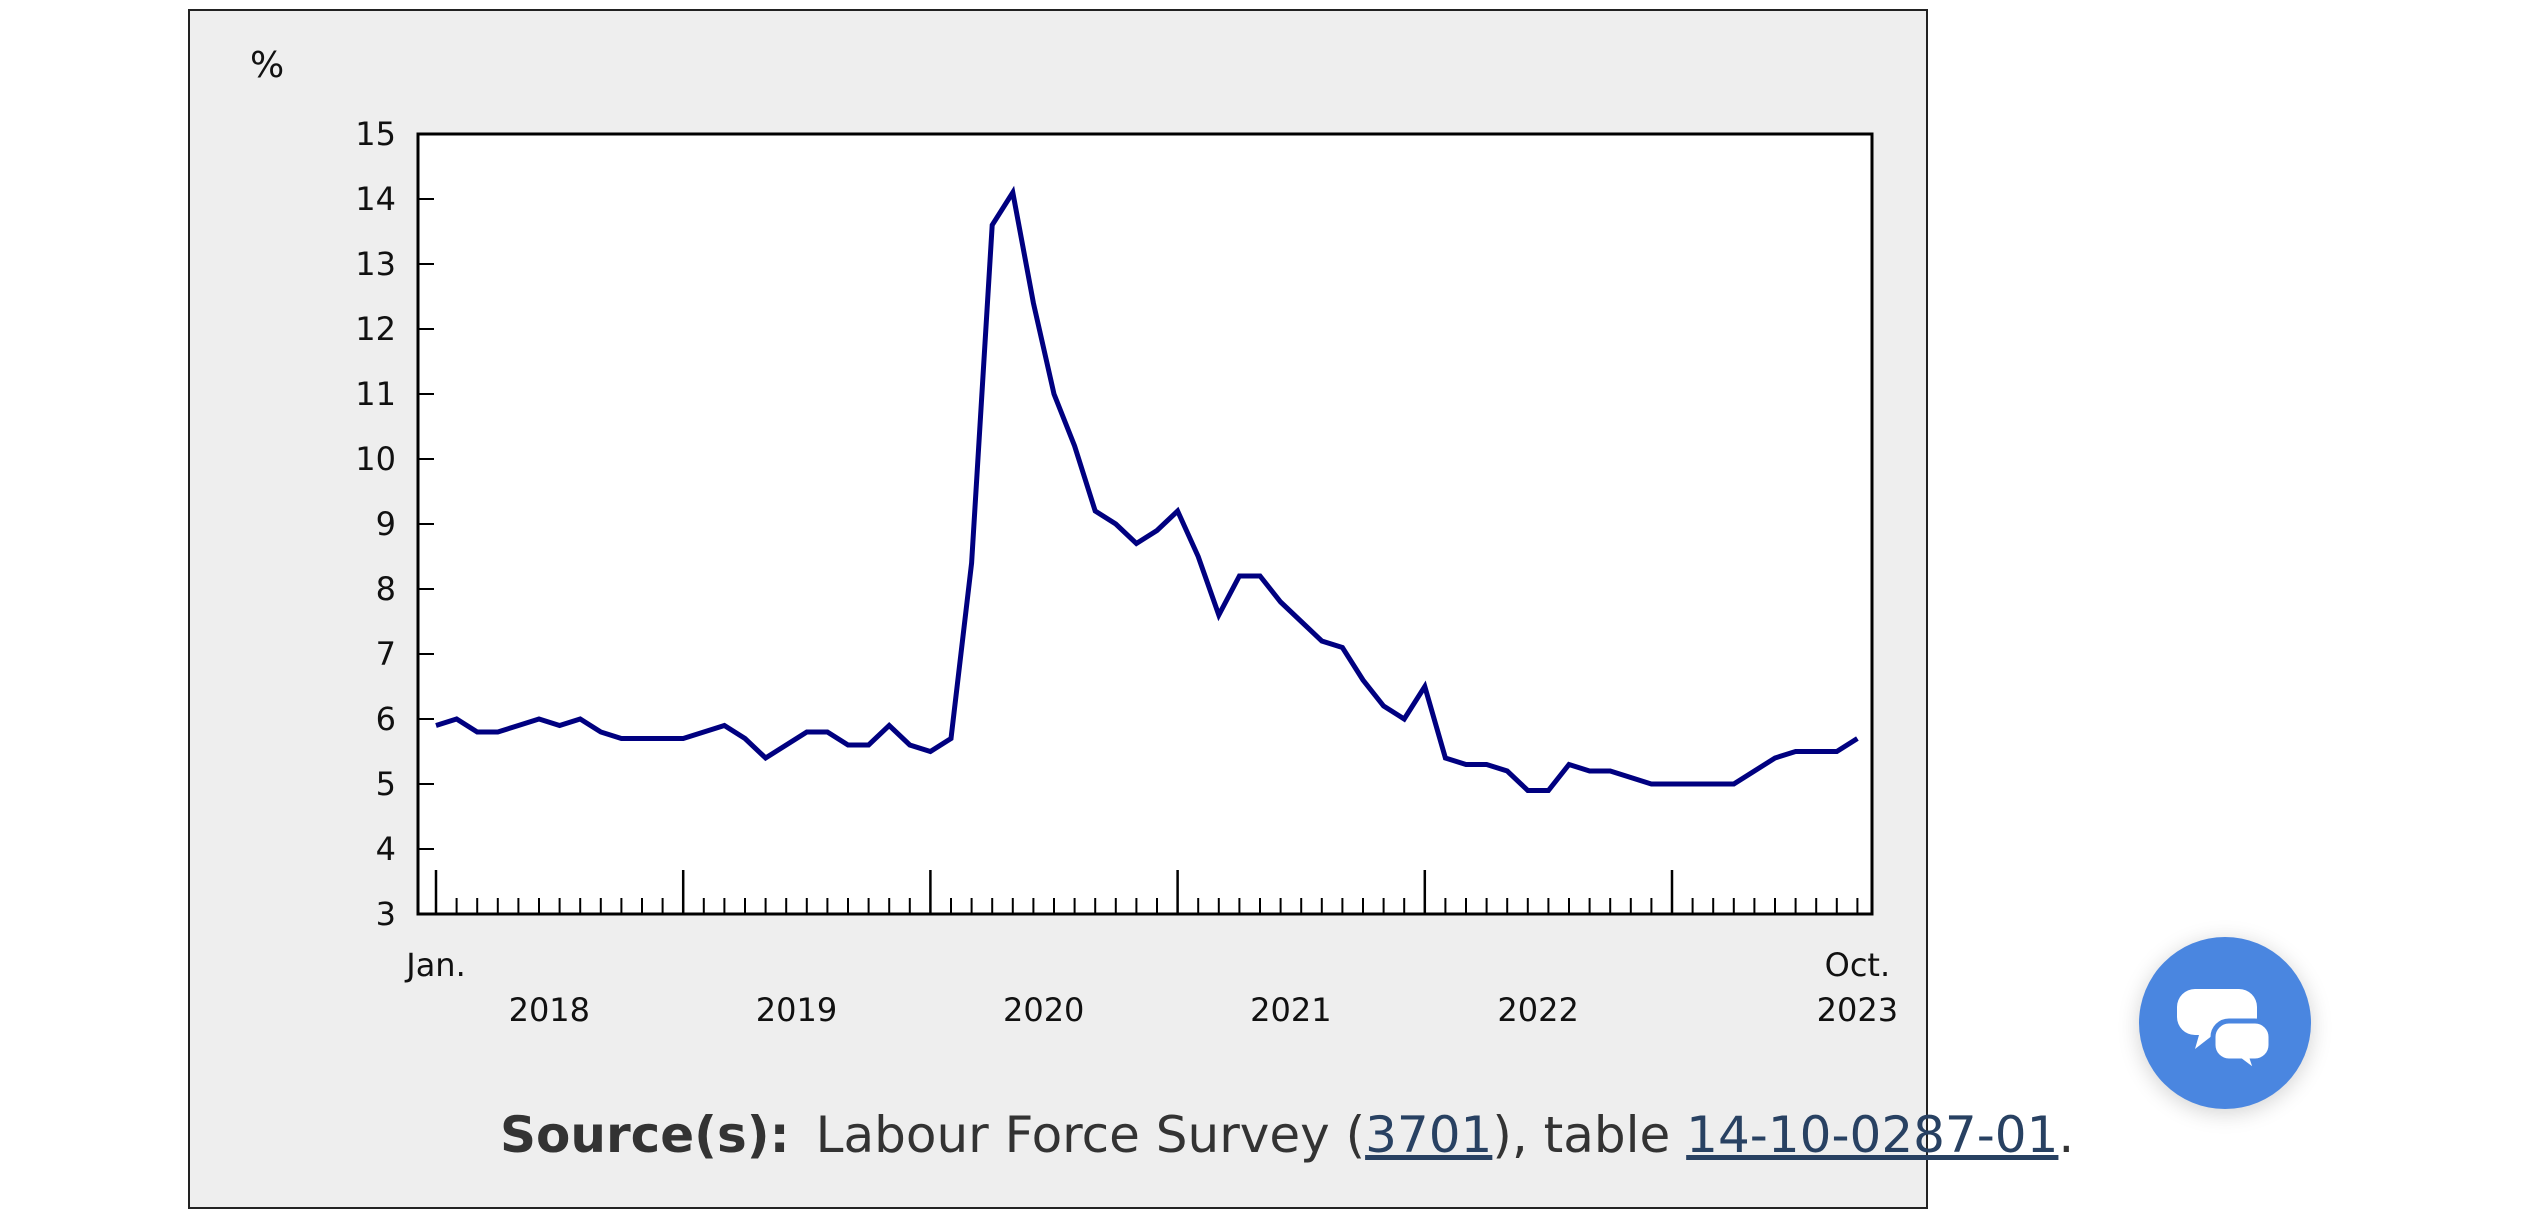 The height and width of the screenshot is (1209, 2532). I want to click on table-number-link: 14-10-0287-01, so click(1872, 1135).